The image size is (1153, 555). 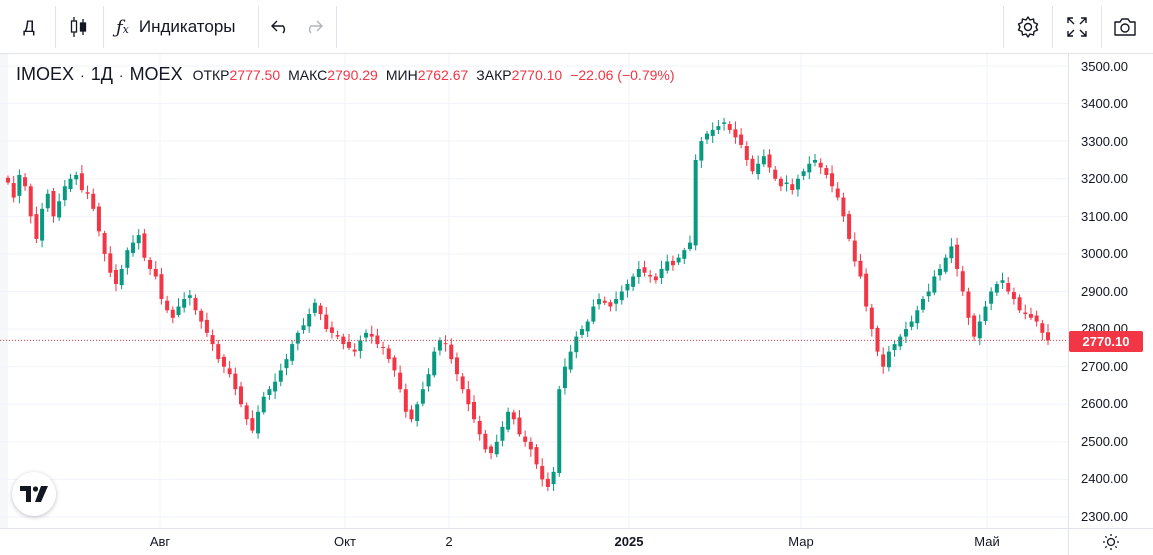 What do you see at coordinates (1110, 541) in the screenshot?
I see `chart-settings-corner` at bounding box center [1110, 541].